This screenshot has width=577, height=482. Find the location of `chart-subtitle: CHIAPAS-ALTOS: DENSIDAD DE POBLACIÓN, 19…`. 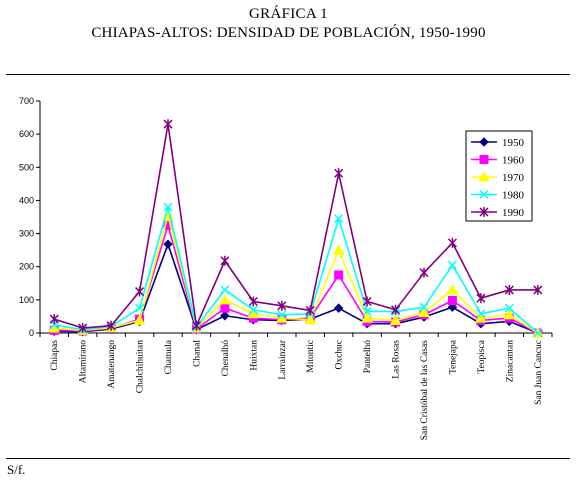

chart-subtitle: CHIAPAS-ALTOS: DENSIDAD DE POBLACIÓN, 19… is located at coordinates (288, 33).